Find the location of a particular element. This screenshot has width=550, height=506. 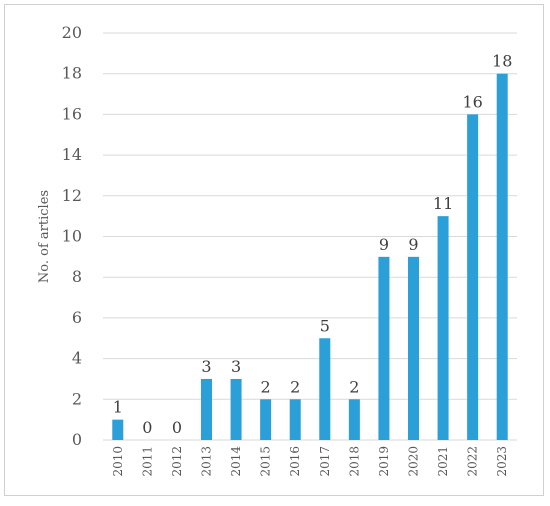

bar-2015 is located at coordinates (266, 419).